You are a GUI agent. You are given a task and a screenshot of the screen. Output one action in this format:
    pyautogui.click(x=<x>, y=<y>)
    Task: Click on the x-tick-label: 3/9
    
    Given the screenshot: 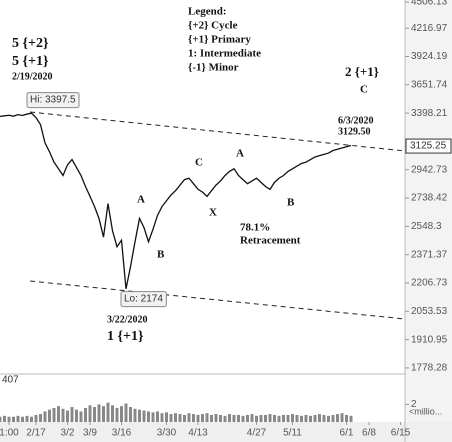 What is the action you would take?
    pyautogui.click(x=90, y=433)
    